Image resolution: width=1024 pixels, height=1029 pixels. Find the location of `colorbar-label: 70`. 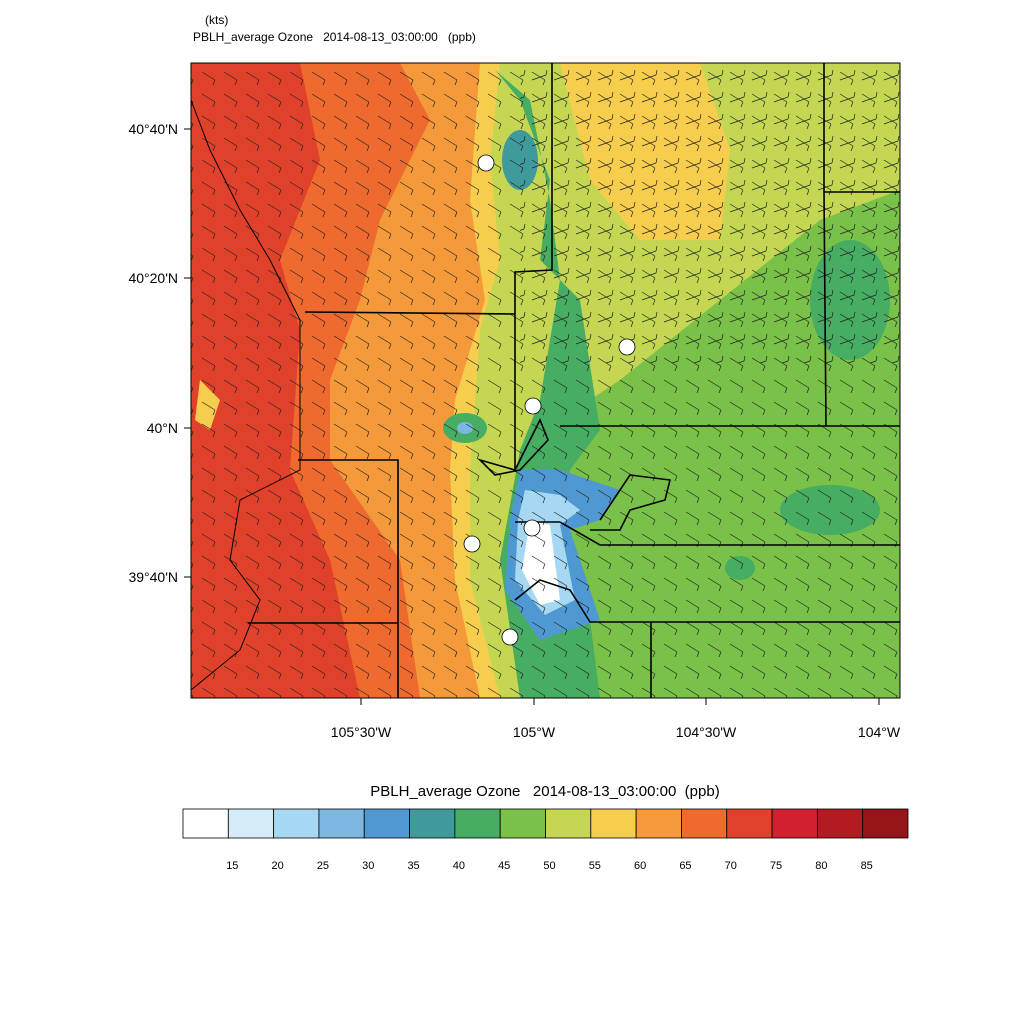

colorbar-label: 70 is located at coordinates (731, 866).